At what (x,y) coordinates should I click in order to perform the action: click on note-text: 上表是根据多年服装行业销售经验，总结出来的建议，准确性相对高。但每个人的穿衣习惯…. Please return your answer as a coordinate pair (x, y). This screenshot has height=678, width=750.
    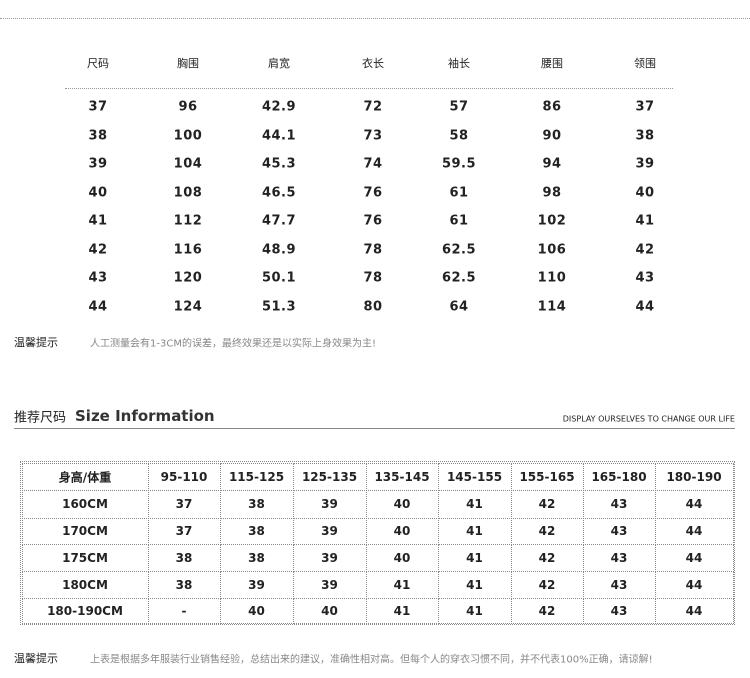
    Looking at the image, I should click on (371, 660).